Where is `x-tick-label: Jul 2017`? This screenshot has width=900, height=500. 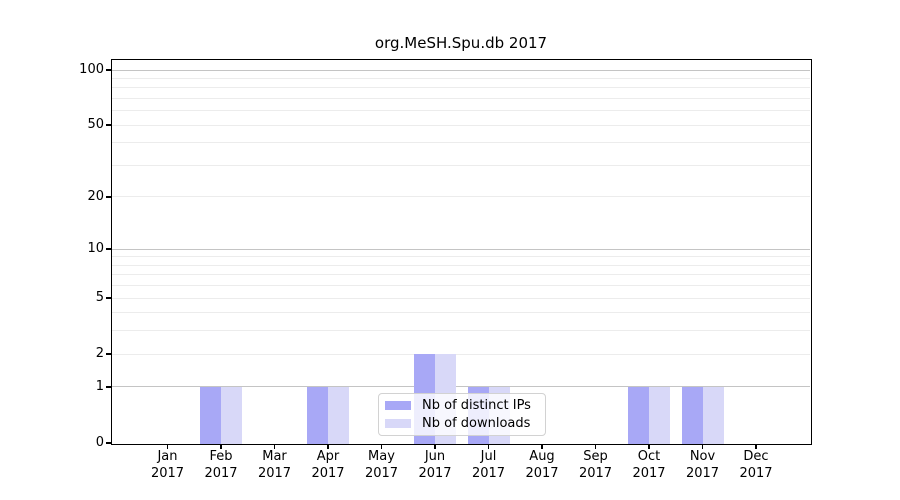 x-tick-label: Jul 2017 is located at coordinates (489, 465).